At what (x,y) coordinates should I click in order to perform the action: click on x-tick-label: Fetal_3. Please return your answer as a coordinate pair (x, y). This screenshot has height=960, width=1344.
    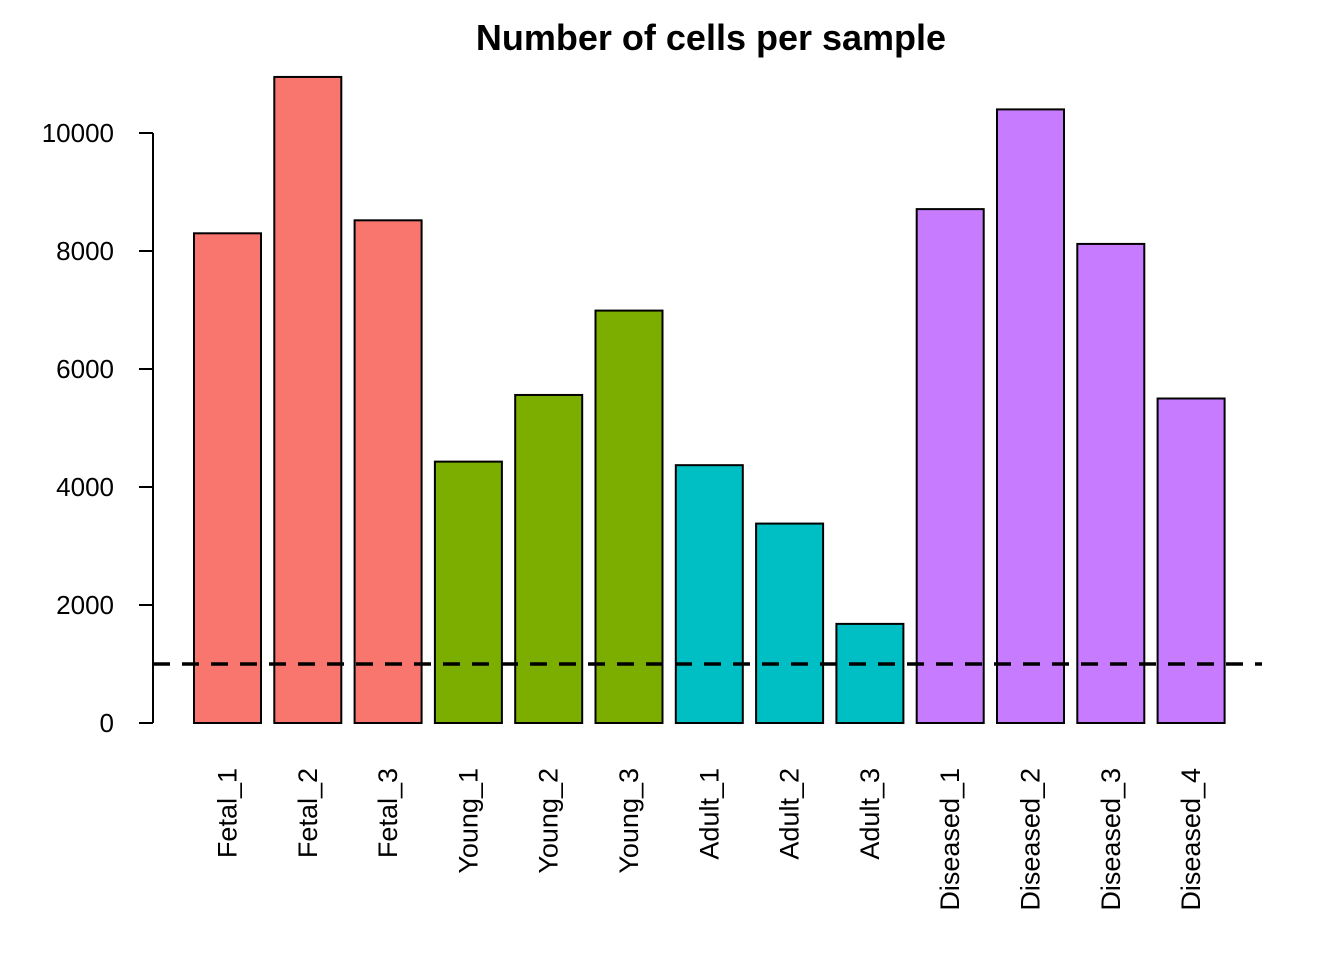
    Looking at the image, I should click on (388, 813).